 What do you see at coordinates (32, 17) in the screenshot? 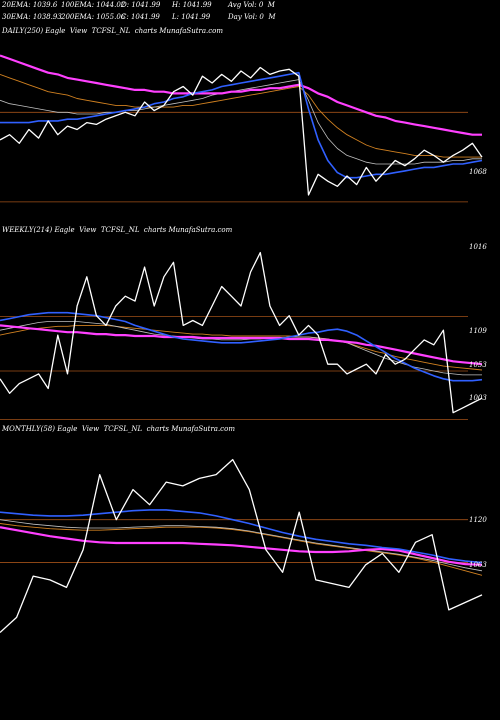
I see `header-30ema: 30EMA: 1038.93` at bounding box center [32, 17].